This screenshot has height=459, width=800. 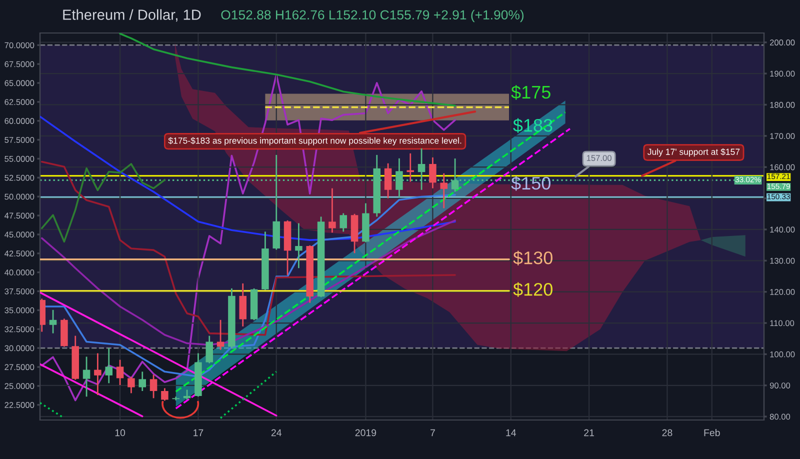 I want to click on y2-tick-label: 37.5000, so click(x=19, y=291).